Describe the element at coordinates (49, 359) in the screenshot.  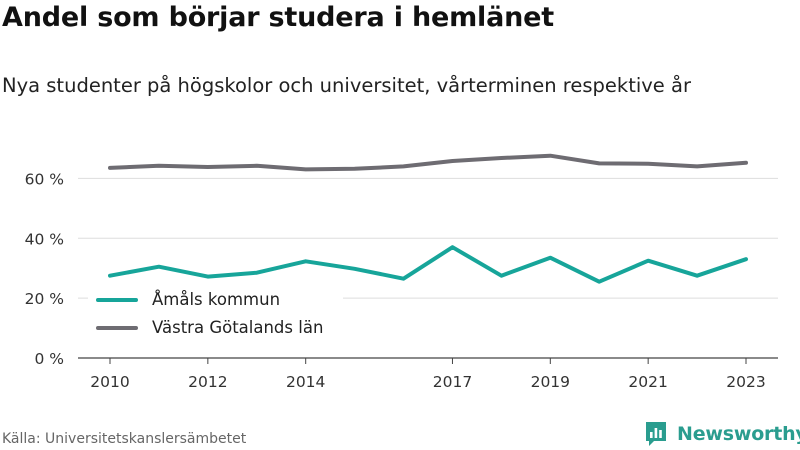
I see `y-tick-label: 0 %` at that location.